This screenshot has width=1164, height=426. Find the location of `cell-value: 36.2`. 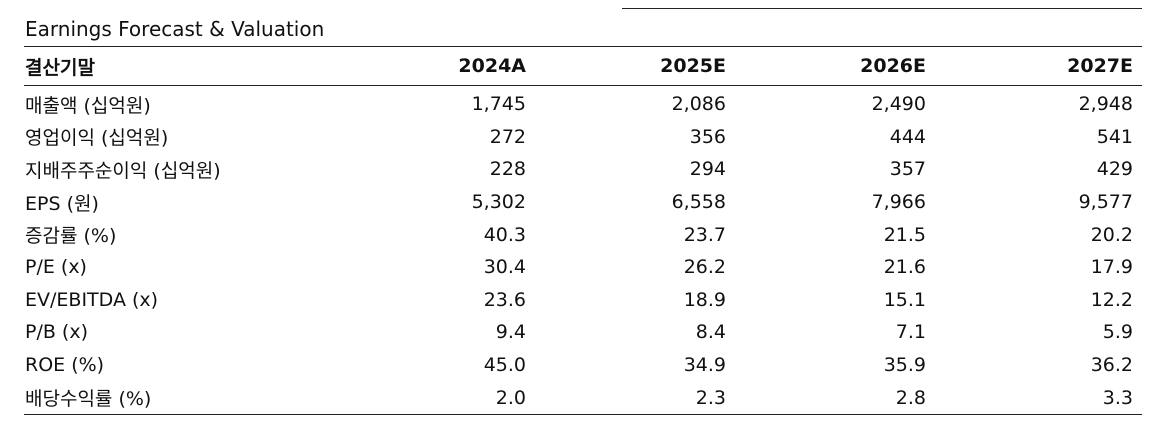

cell-value: 36.2 is located at coordinates (1111, 365).